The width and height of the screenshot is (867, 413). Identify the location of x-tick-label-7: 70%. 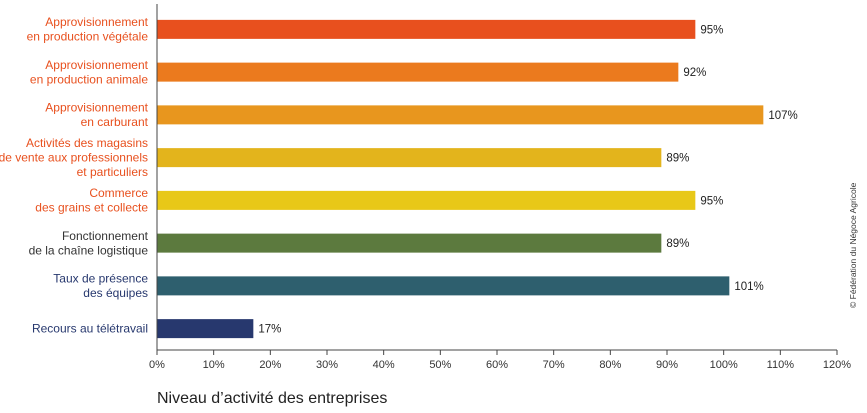
(554, 365).